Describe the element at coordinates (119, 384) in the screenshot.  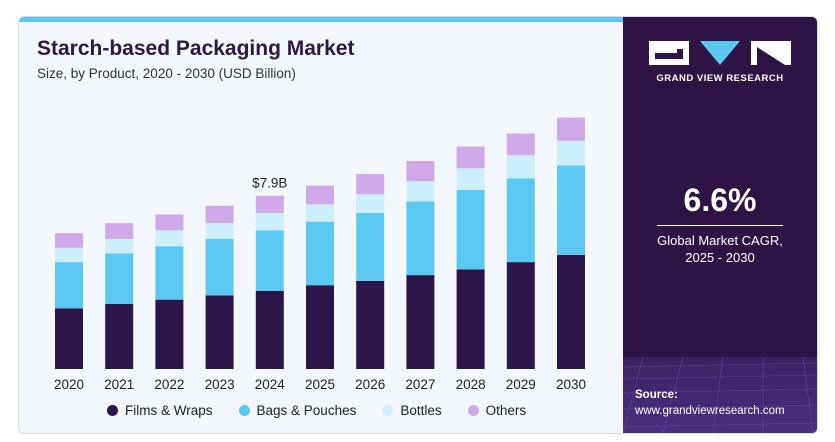
I see `x-tick-label-2021: 2021` at that location.